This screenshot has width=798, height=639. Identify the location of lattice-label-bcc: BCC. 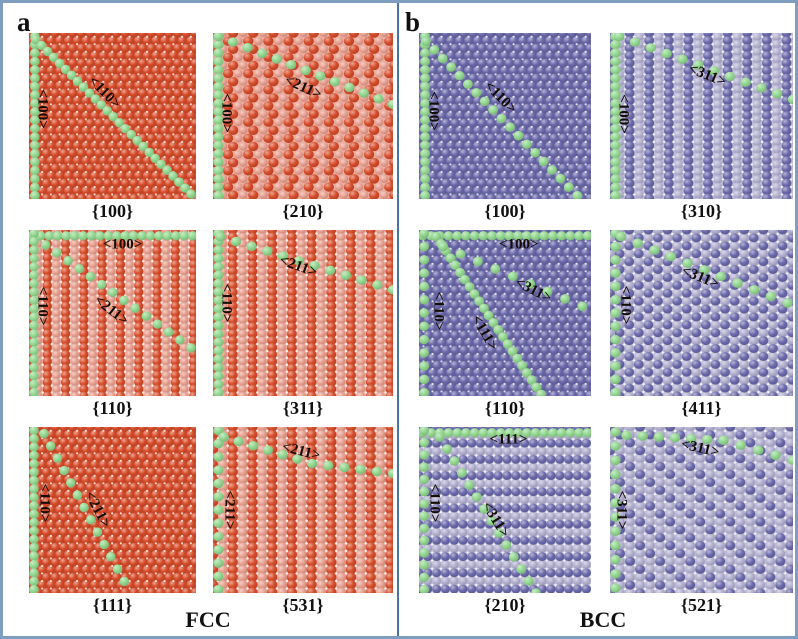
(603, 620).